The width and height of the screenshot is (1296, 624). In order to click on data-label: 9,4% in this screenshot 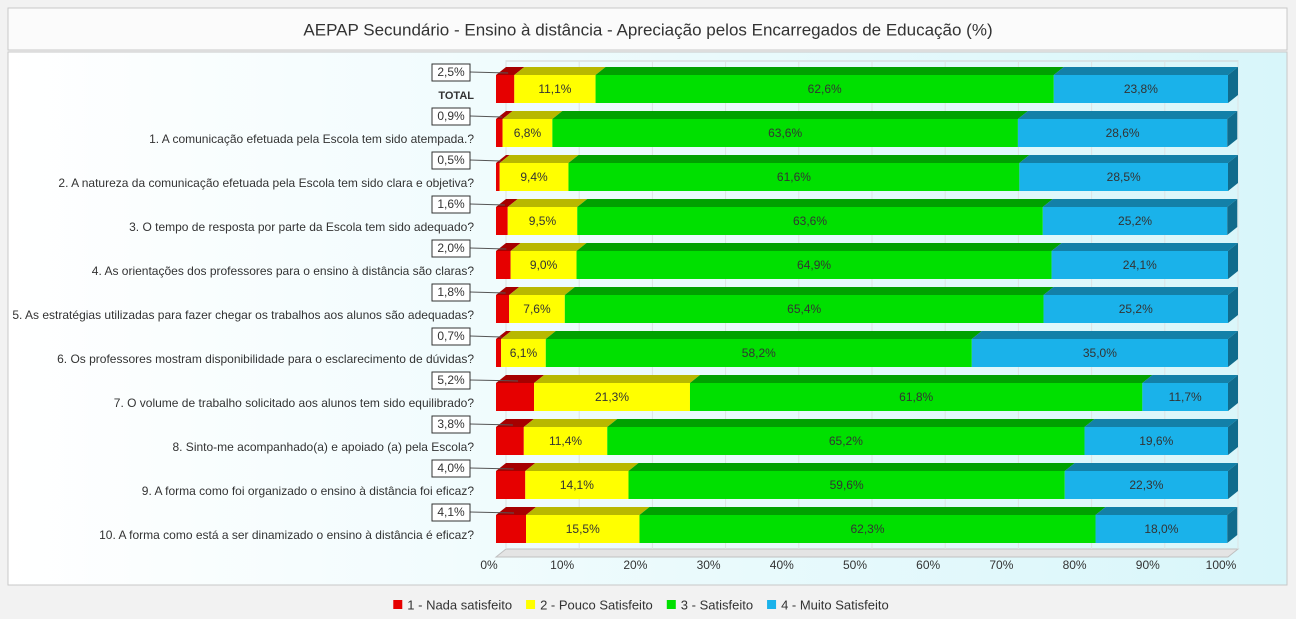, I will do `click(534, 177)`.